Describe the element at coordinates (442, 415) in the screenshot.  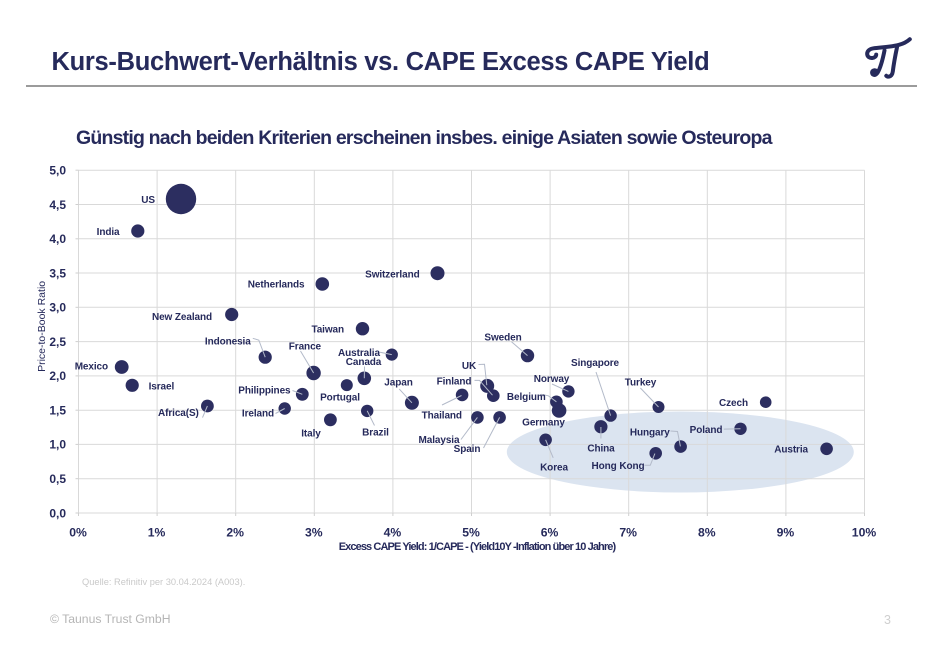
I see `svg-text: Thailand` at that location.